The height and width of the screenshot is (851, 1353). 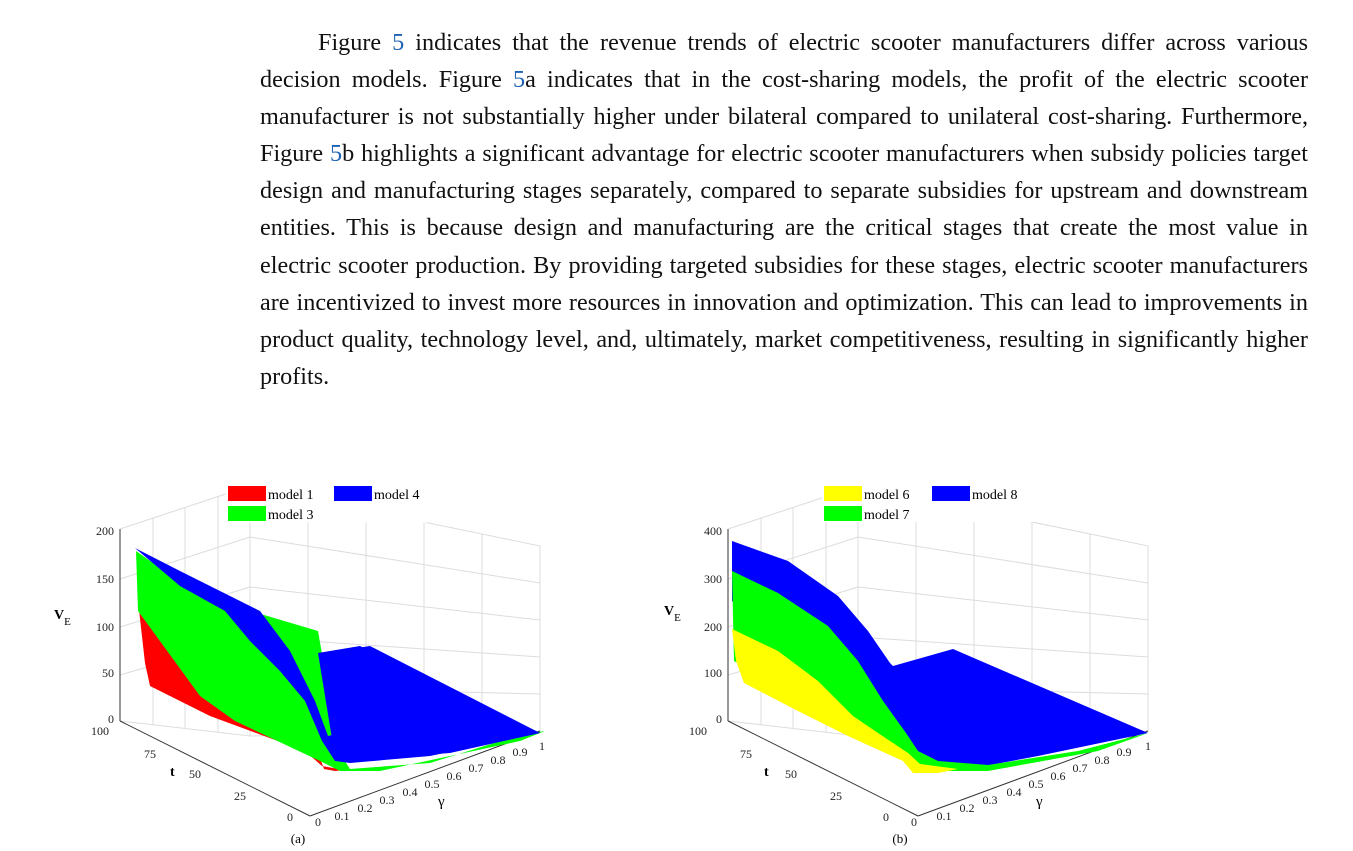 What do you see at coordinates (172, 772) in the screenshot?
I see `chart-a-ylabel: t` at bounding box center [172, 772].